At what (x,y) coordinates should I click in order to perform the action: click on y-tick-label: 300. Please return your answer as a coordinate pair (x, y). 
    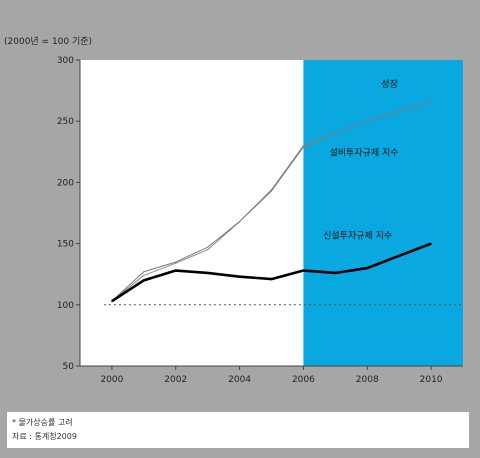
    Looking at the image, I should click on (65, 61).